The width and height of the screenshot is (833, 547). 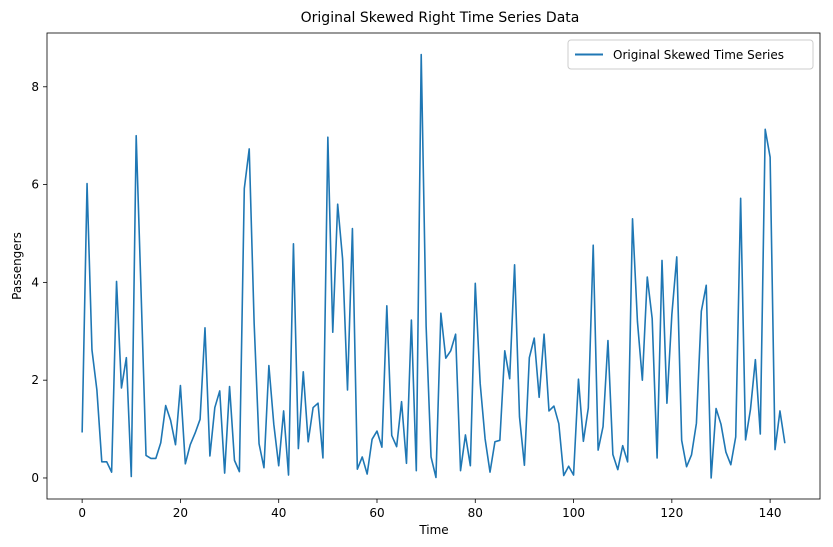 I want to click on x-tick-label: 100, so click(x=573, y=513).